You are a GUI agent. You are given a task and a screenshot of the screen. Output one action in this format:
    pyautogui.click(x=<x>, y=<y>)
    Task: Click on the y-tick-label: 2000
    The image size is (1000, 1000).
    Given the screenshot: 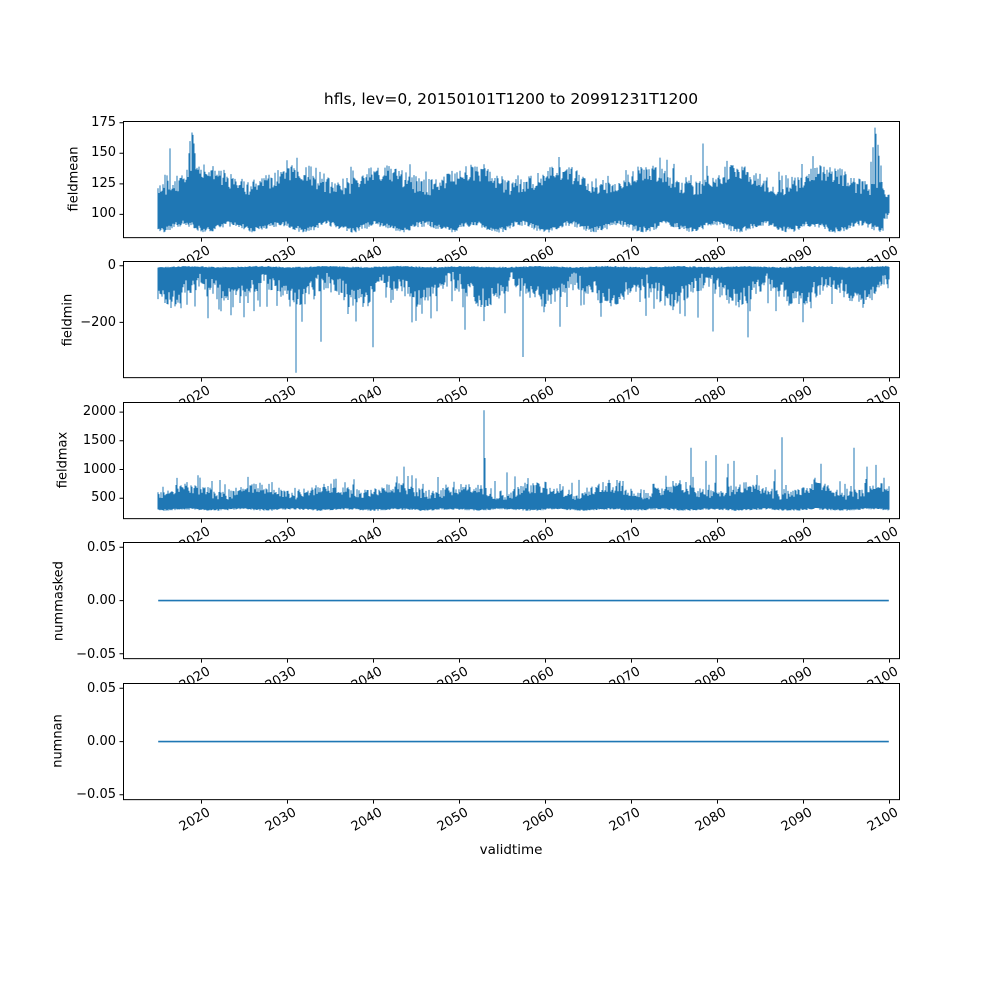 What is the action you would take?
    pyautogui.click(x=99, y=412)
    